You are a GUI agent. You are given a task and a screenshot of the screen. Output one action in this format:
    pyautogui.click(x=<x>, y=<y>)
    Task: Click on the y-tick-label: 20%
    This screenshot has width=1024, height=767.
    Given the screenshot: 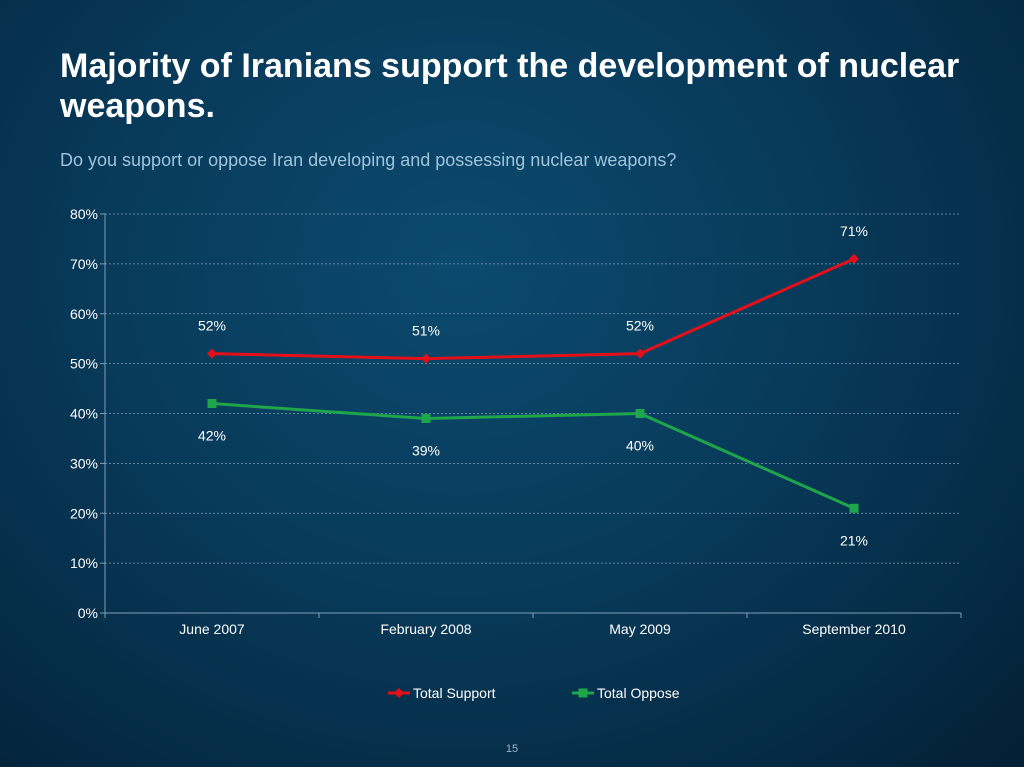 What is the action you would take?
    pyautogui.click(x=84, y=513)
    